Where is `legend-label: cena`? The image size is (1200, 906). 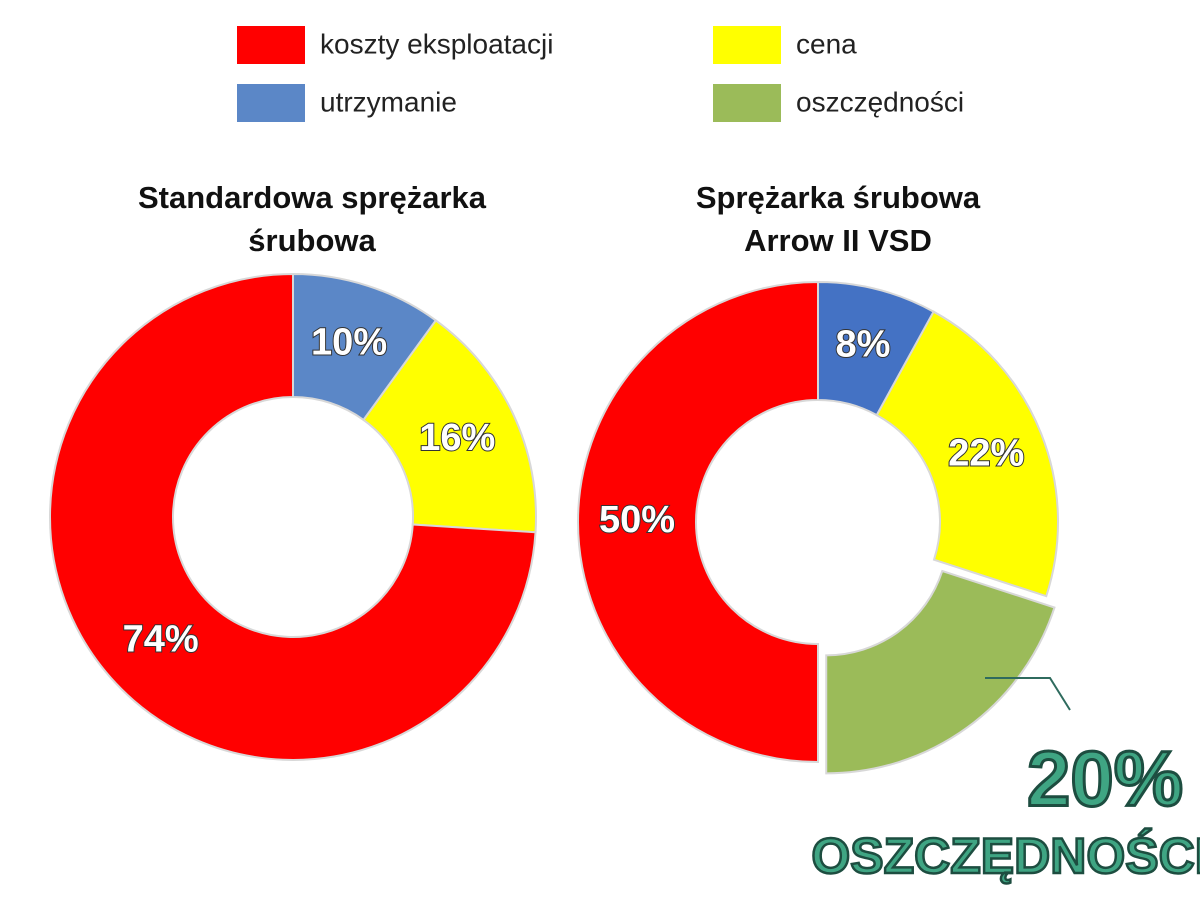 legend-label: cena is located at coordinates (826, 43).